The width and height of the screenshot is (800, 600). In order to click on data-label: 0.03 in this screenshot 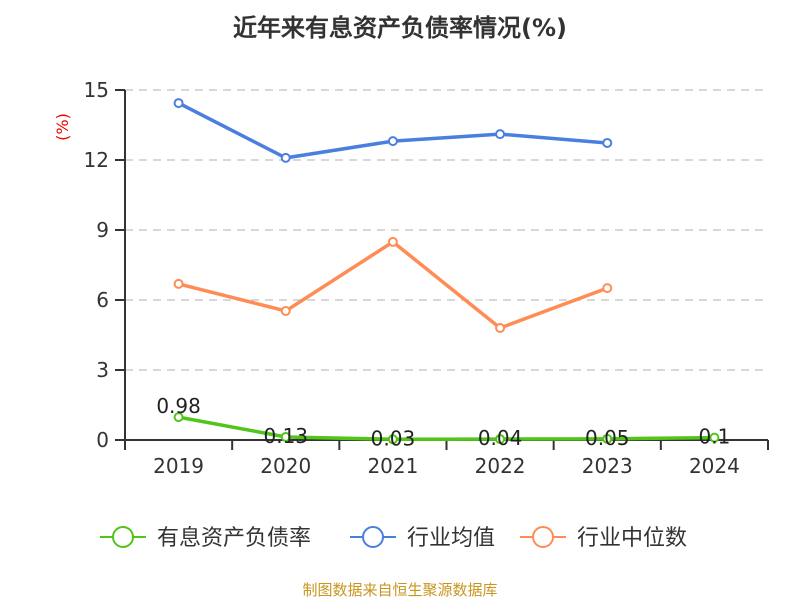, I will do `click(393, 438)`.